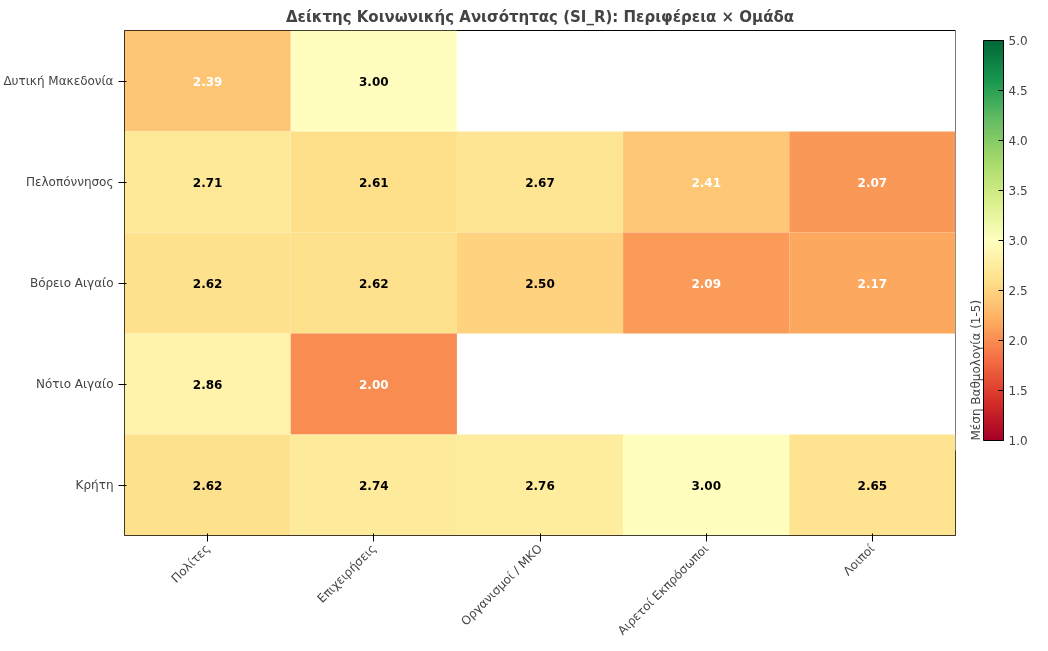 Image resolution: width=1048 pixels, height=651 pixels. I want to click on color-bar-label: 3.0, so click(1018, 241).